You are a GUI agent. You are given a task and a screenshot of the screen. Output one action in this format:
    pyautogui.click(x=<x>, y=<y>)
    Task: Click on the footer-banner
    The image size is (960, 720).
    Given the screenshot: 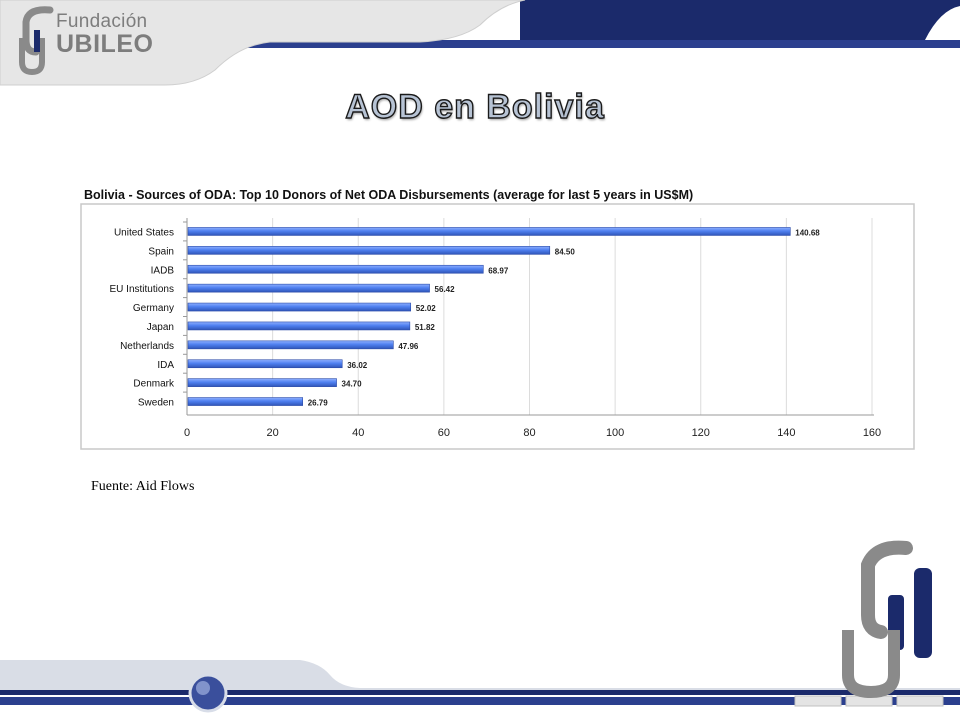 What is the action you would take?
    pyautogui.click(x=480, y=690)
    